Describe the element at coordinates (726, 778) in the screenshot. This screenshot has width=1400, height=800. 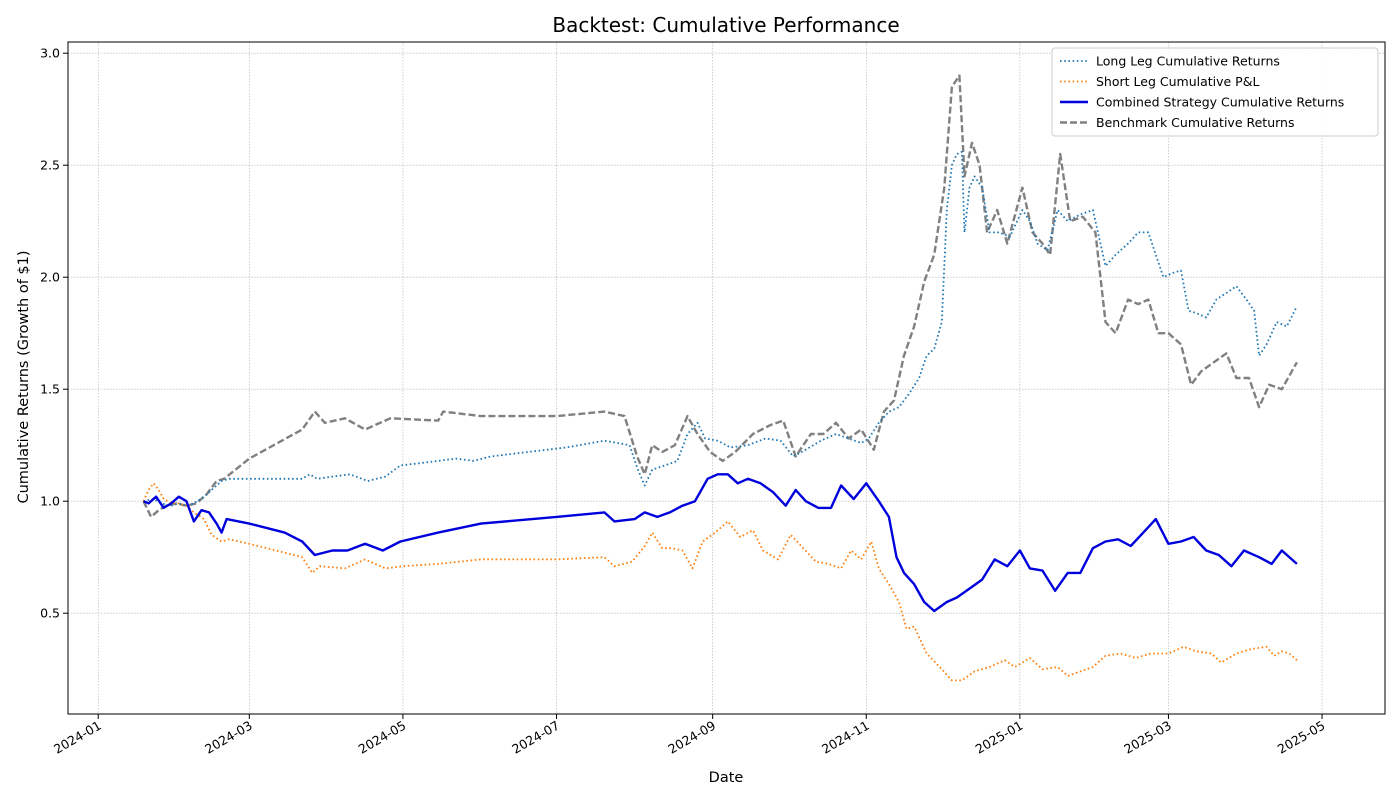
I see `x-axis-label: Date` at that location.